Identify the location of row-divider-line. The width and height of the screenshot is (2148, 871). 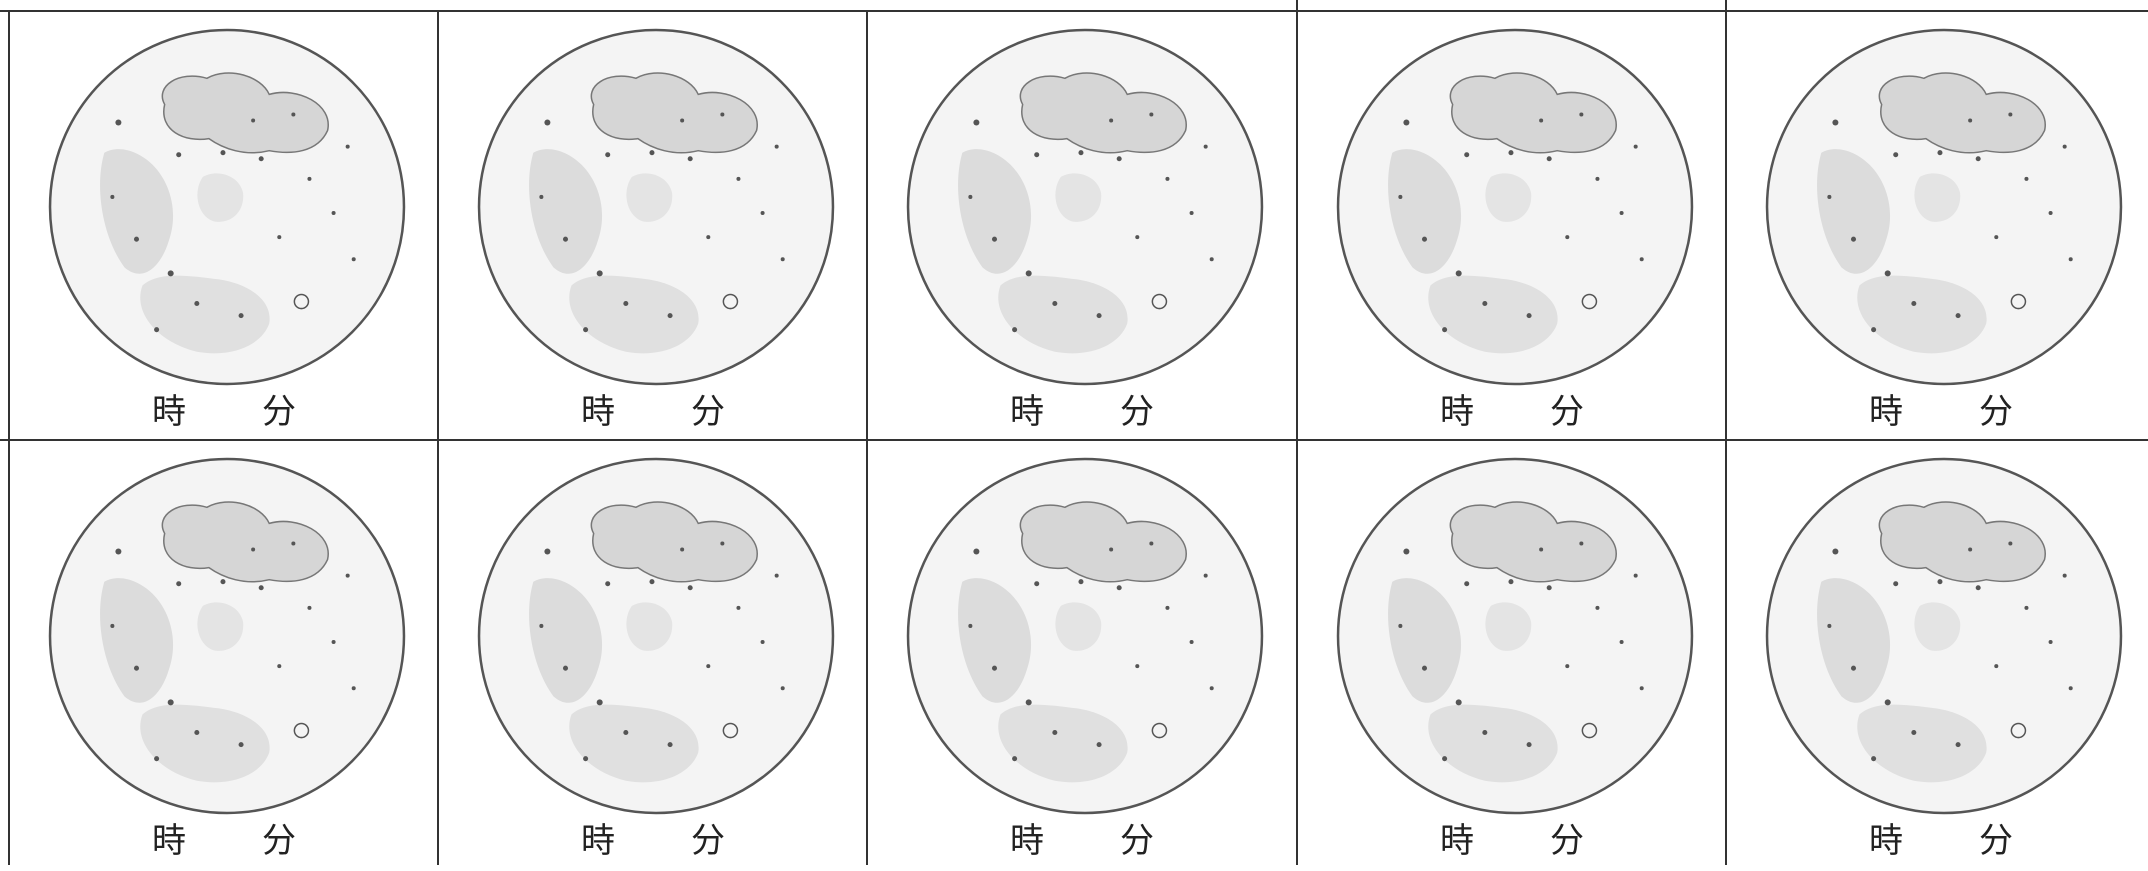
(1074, 440).